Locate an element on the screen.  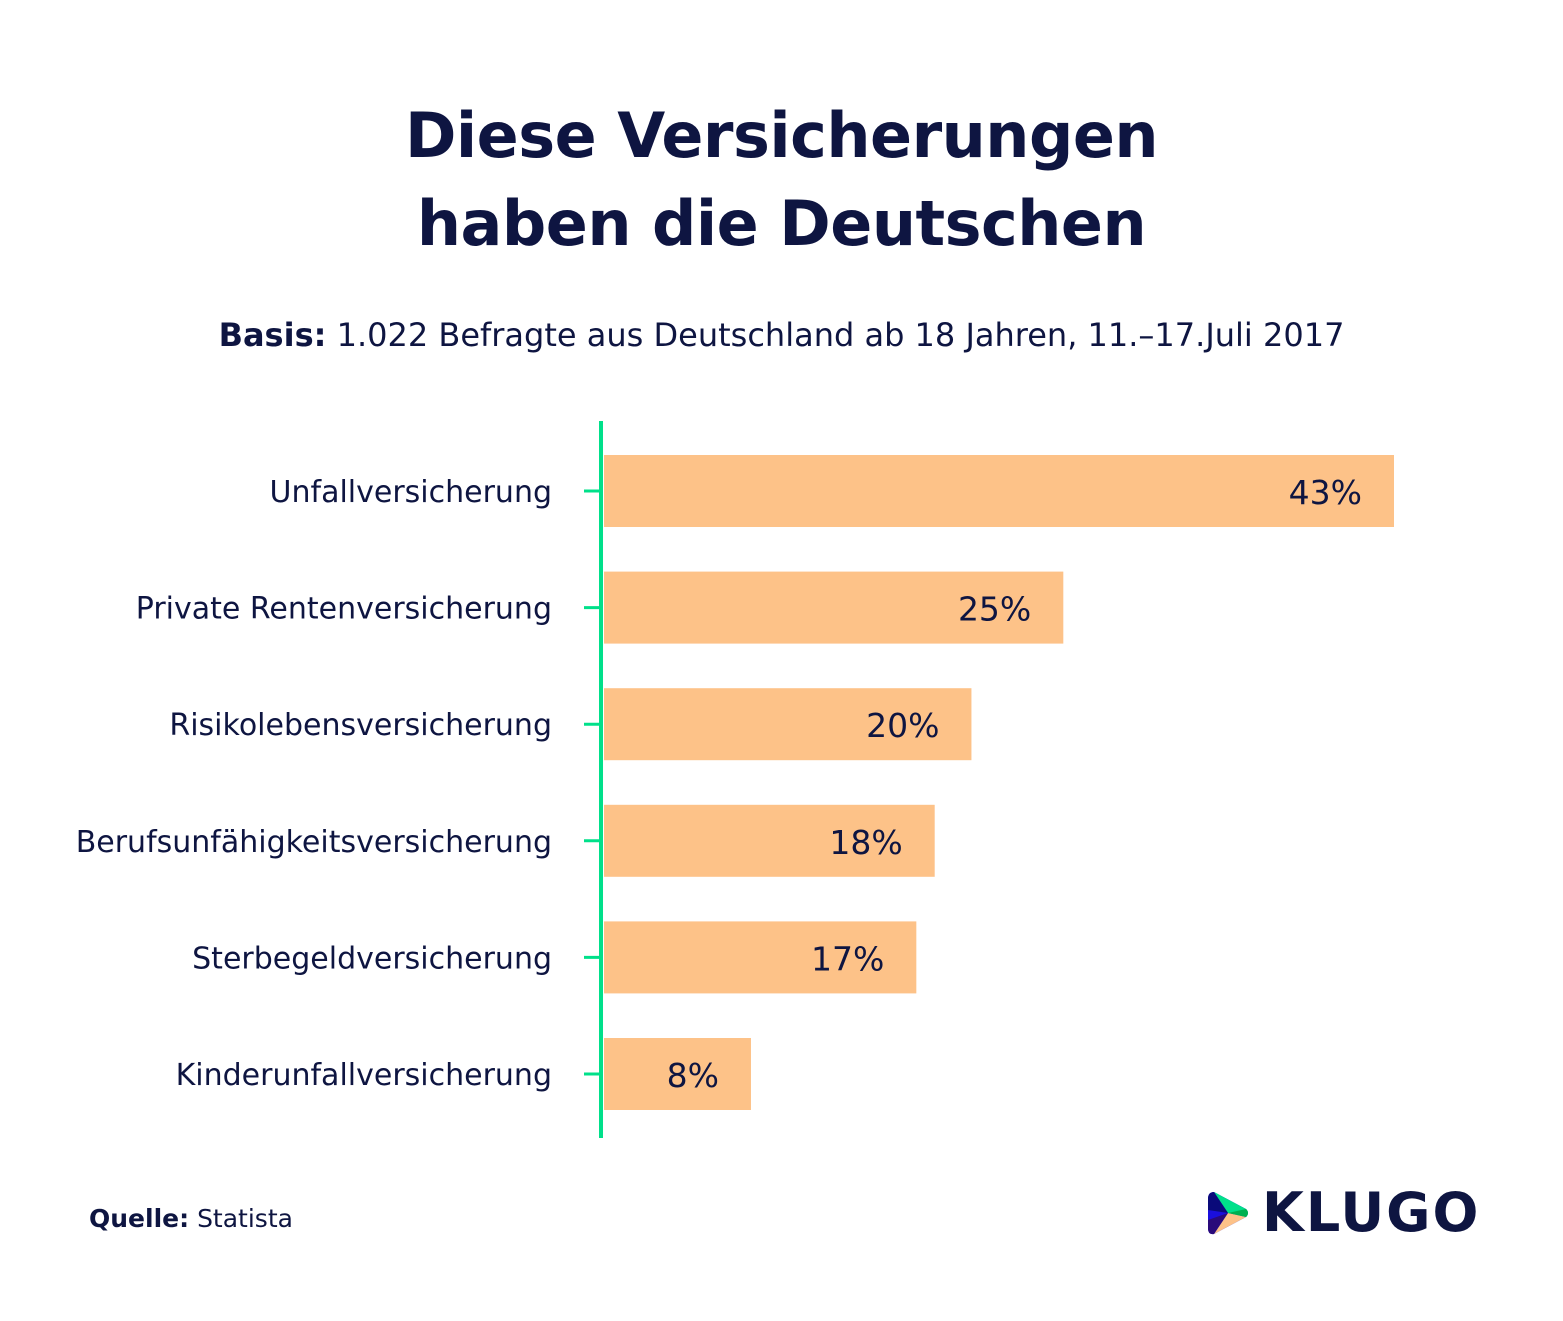
data-label: 25% is located at coordinates (994, 609).